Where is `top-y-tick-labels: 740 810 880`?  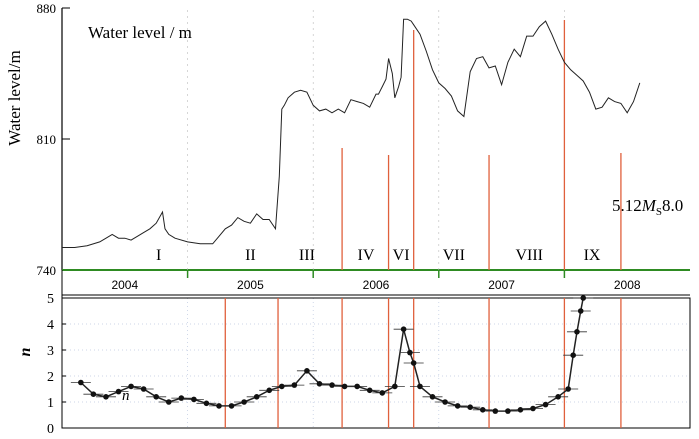 top-y-tick-labels: 740 810 880 is located at coordinates (47, 139).